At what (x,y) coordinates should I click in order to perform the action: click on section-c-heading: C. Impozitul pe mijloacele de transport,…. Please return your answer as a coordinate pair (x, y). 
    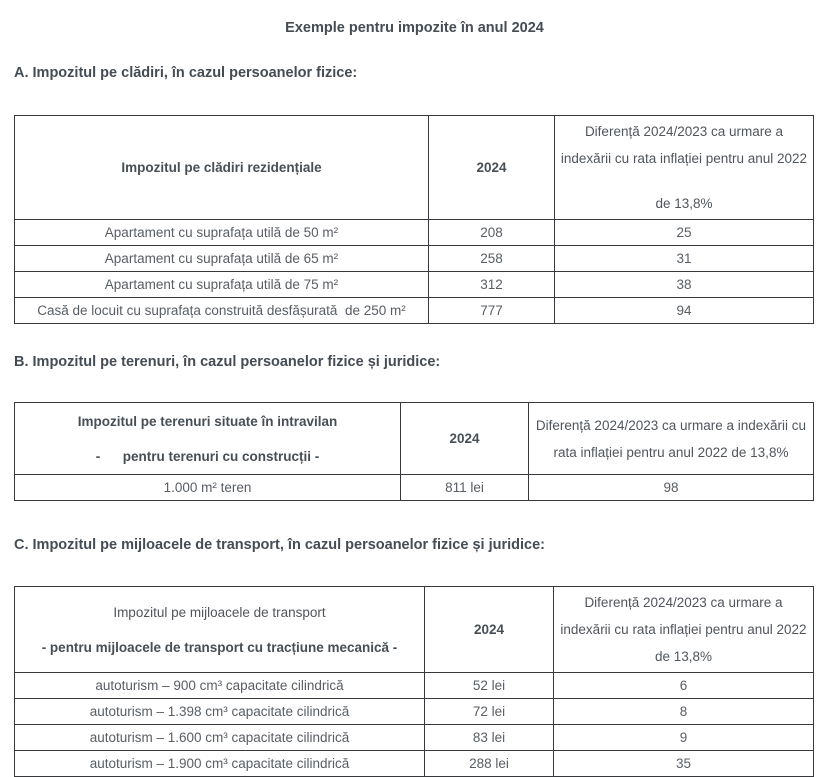
    Looking at the image, I should click on (279, 545).